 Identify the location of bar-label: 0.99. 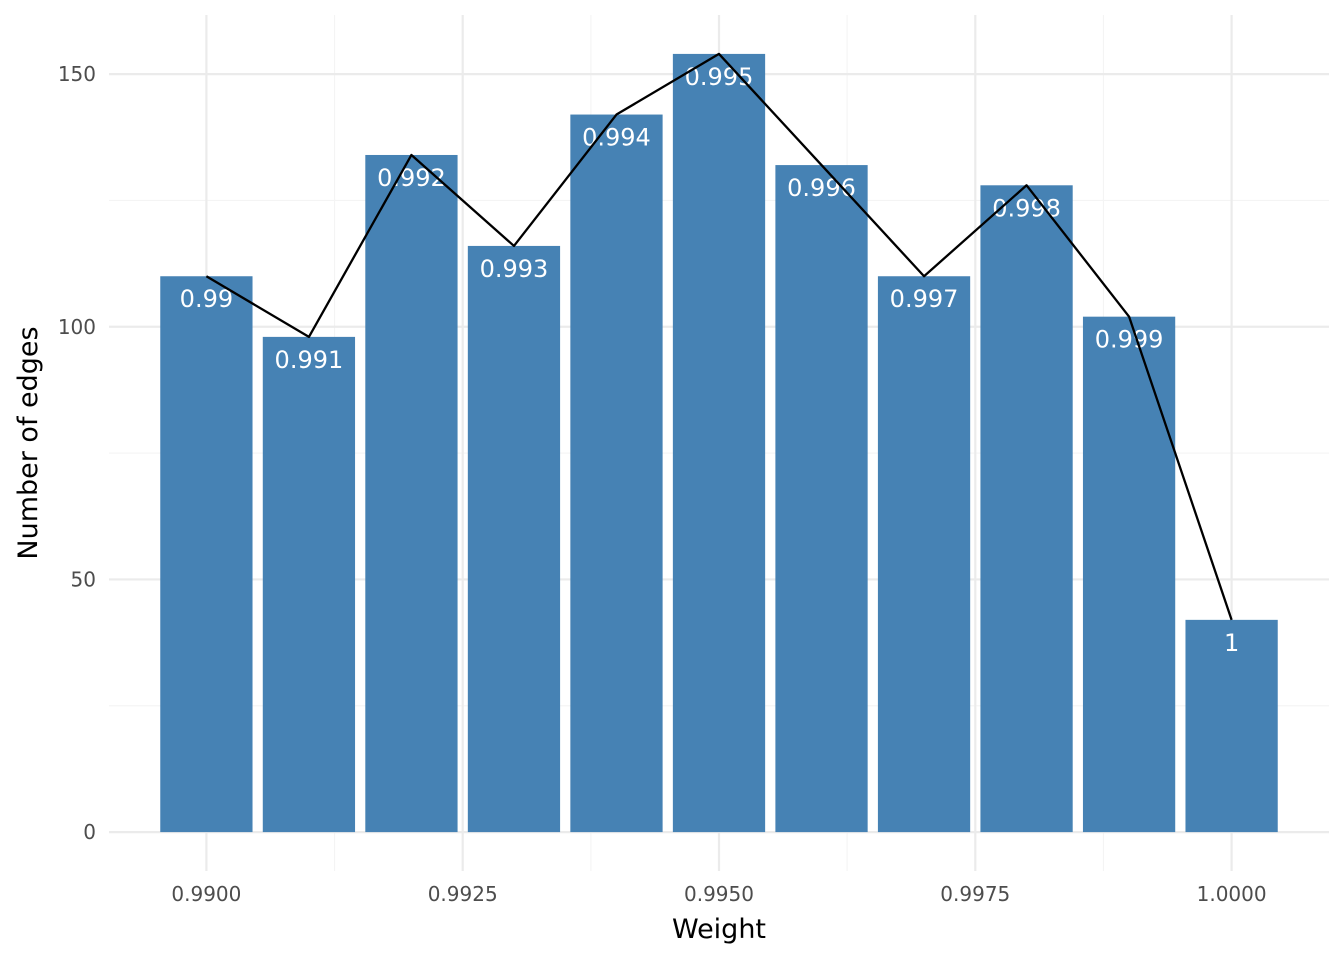
(206, 299).